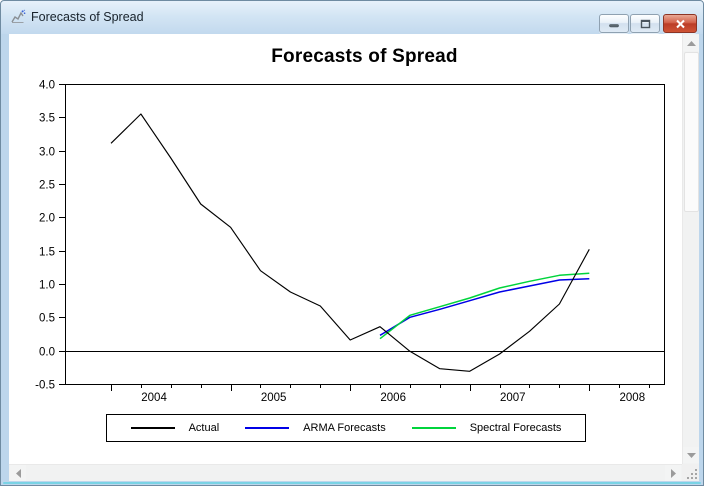 The height and width of the screenshot is (486, 704). Describe the element at coordinates (633, 398) in the screenshot. I see `x-tick-label: 2008` at that location.